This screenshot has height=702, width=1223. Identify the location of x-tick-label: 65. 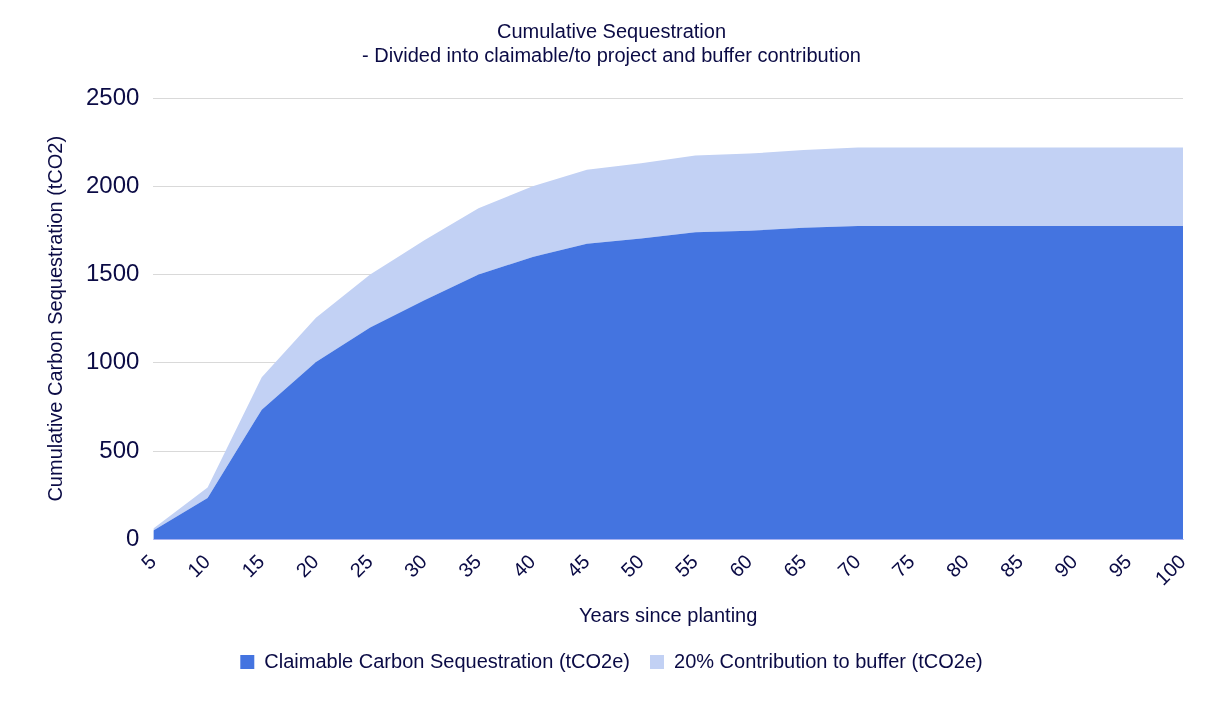
(795, 566).